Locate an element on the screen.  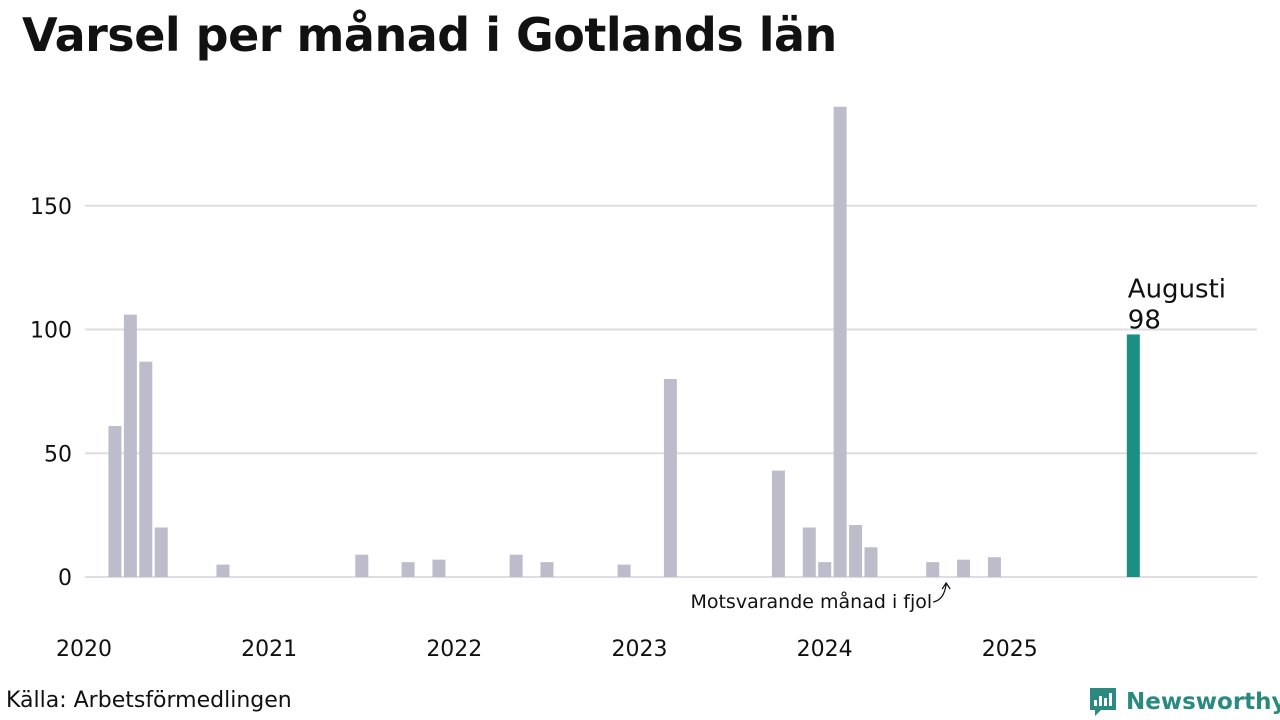
x-axis-tick-labels: 2020 2021 2022 2023 2024 2025 is located at coordinates (547, 649).